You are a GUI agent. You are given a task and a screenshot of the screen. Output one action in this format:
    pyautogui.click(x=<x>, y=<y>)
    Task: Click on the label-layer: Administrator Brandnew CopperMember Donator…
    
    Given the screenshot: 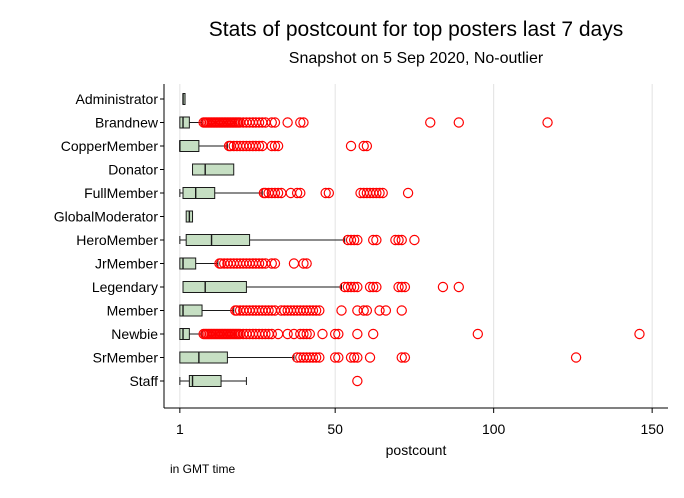 What is the action you would take?
    pyautogui.click(x=106, y=240)
    